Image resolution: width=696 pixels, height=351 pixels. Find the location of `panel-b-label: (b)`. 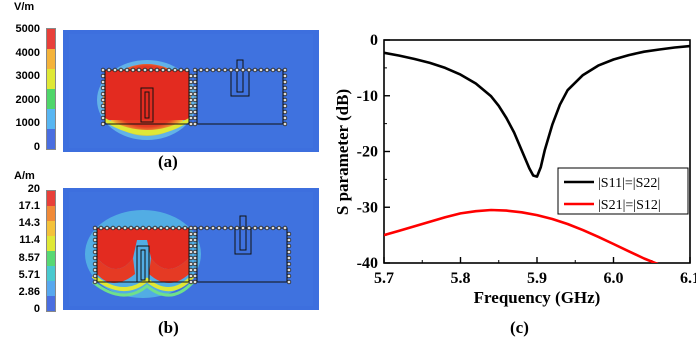

panel-b-label: (b) is located at coordinates (168, 327).